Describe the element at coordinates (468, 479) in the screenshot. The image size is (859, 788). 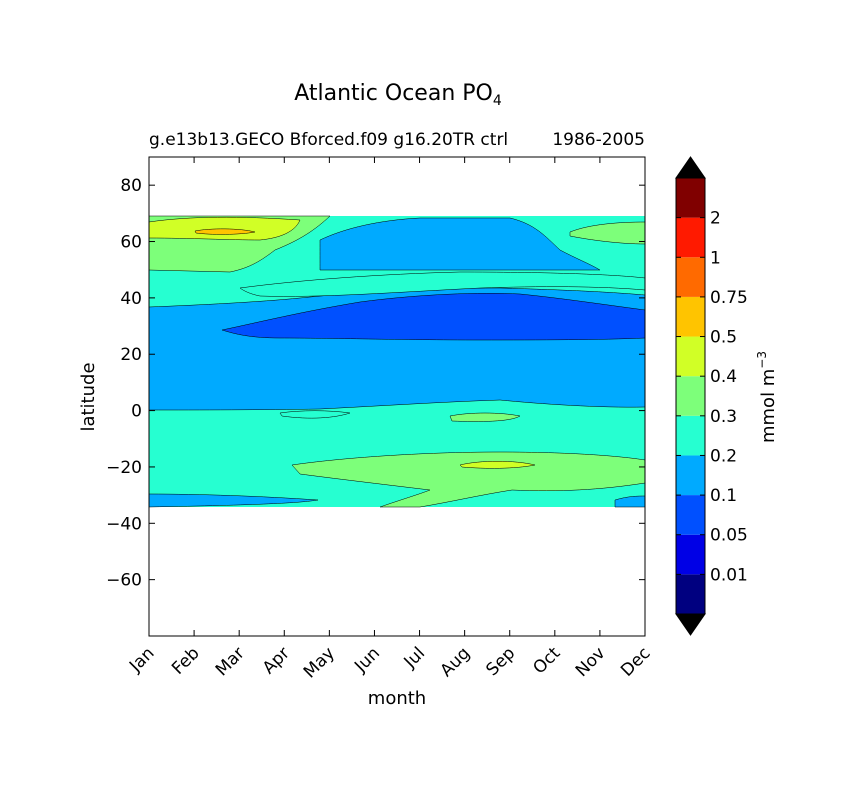
I see `contour-0.3-southern` at that location.